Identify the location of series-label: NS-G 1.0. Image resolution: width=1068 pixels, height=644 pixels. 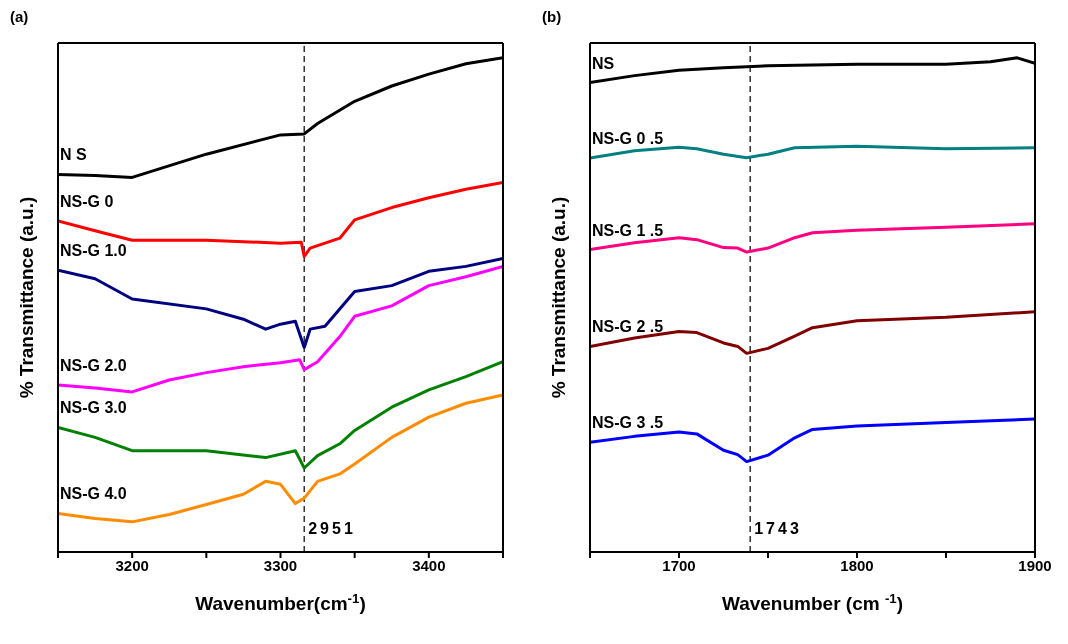
(93, 251).